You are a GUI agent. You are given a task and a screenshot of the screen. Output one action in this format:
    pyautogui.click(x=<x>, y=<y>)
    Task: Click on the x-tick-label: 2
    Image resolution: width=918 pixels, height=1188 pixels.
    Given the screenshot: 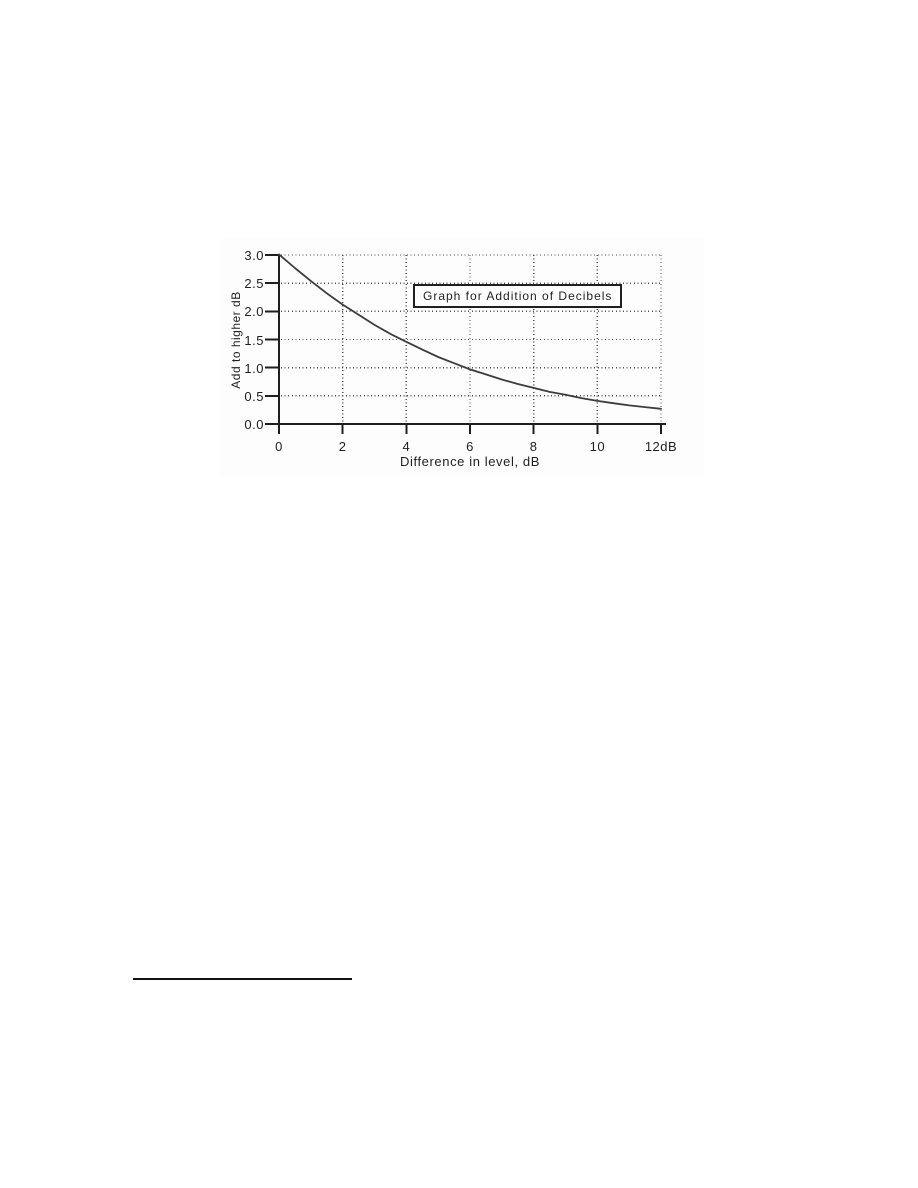 What is the action you would take?
    pyautogui.click(x=342, y=446)
    